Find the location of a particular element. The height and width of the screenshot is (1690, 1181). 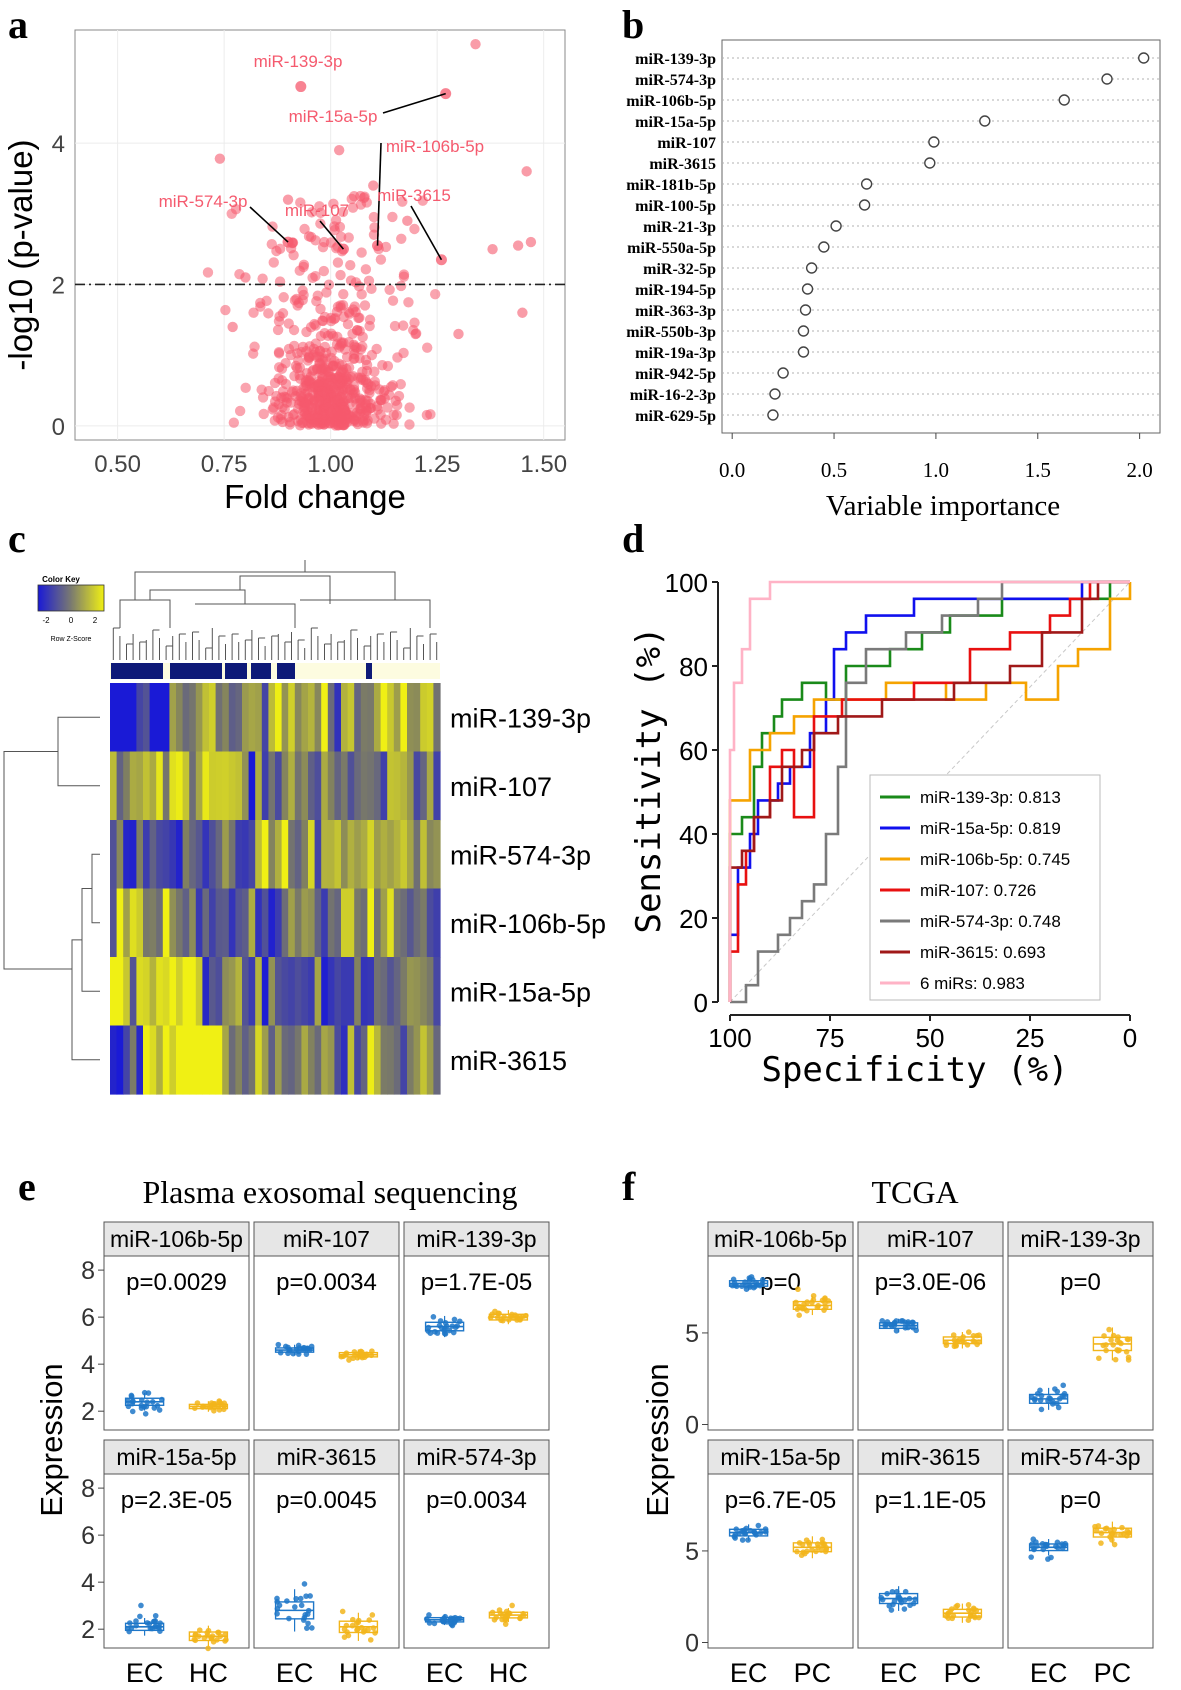

volcano-label: miR-139-3p is located at coordinates (298, 61).